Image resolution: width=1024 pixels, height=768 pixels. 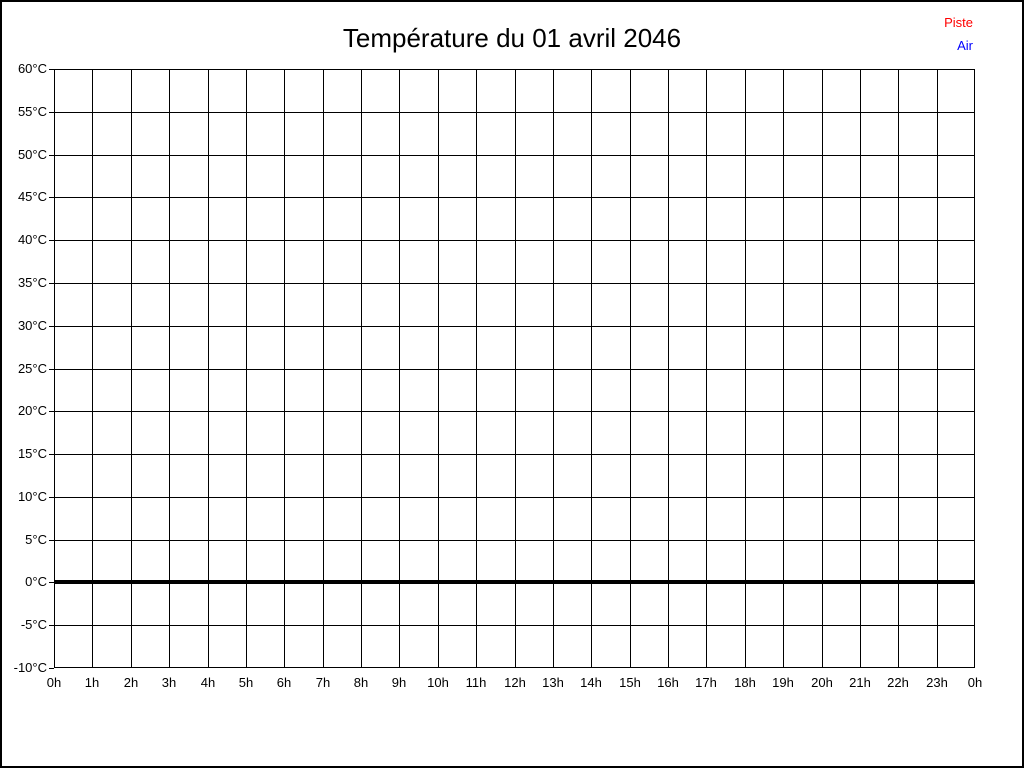 I want to click on chart-title: Température du 01 avril 2046, so click(x=512, y=38).